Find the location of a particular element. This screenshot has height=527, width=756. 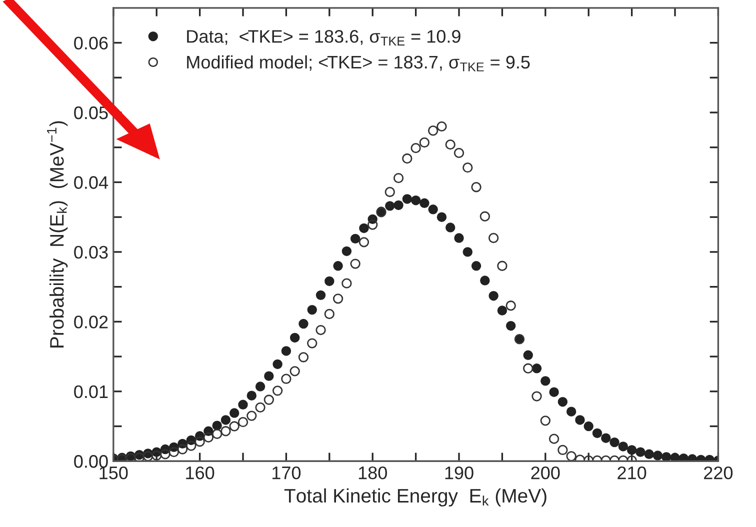

y-tick-label: 0.00 is located at coordinates (91, 461).